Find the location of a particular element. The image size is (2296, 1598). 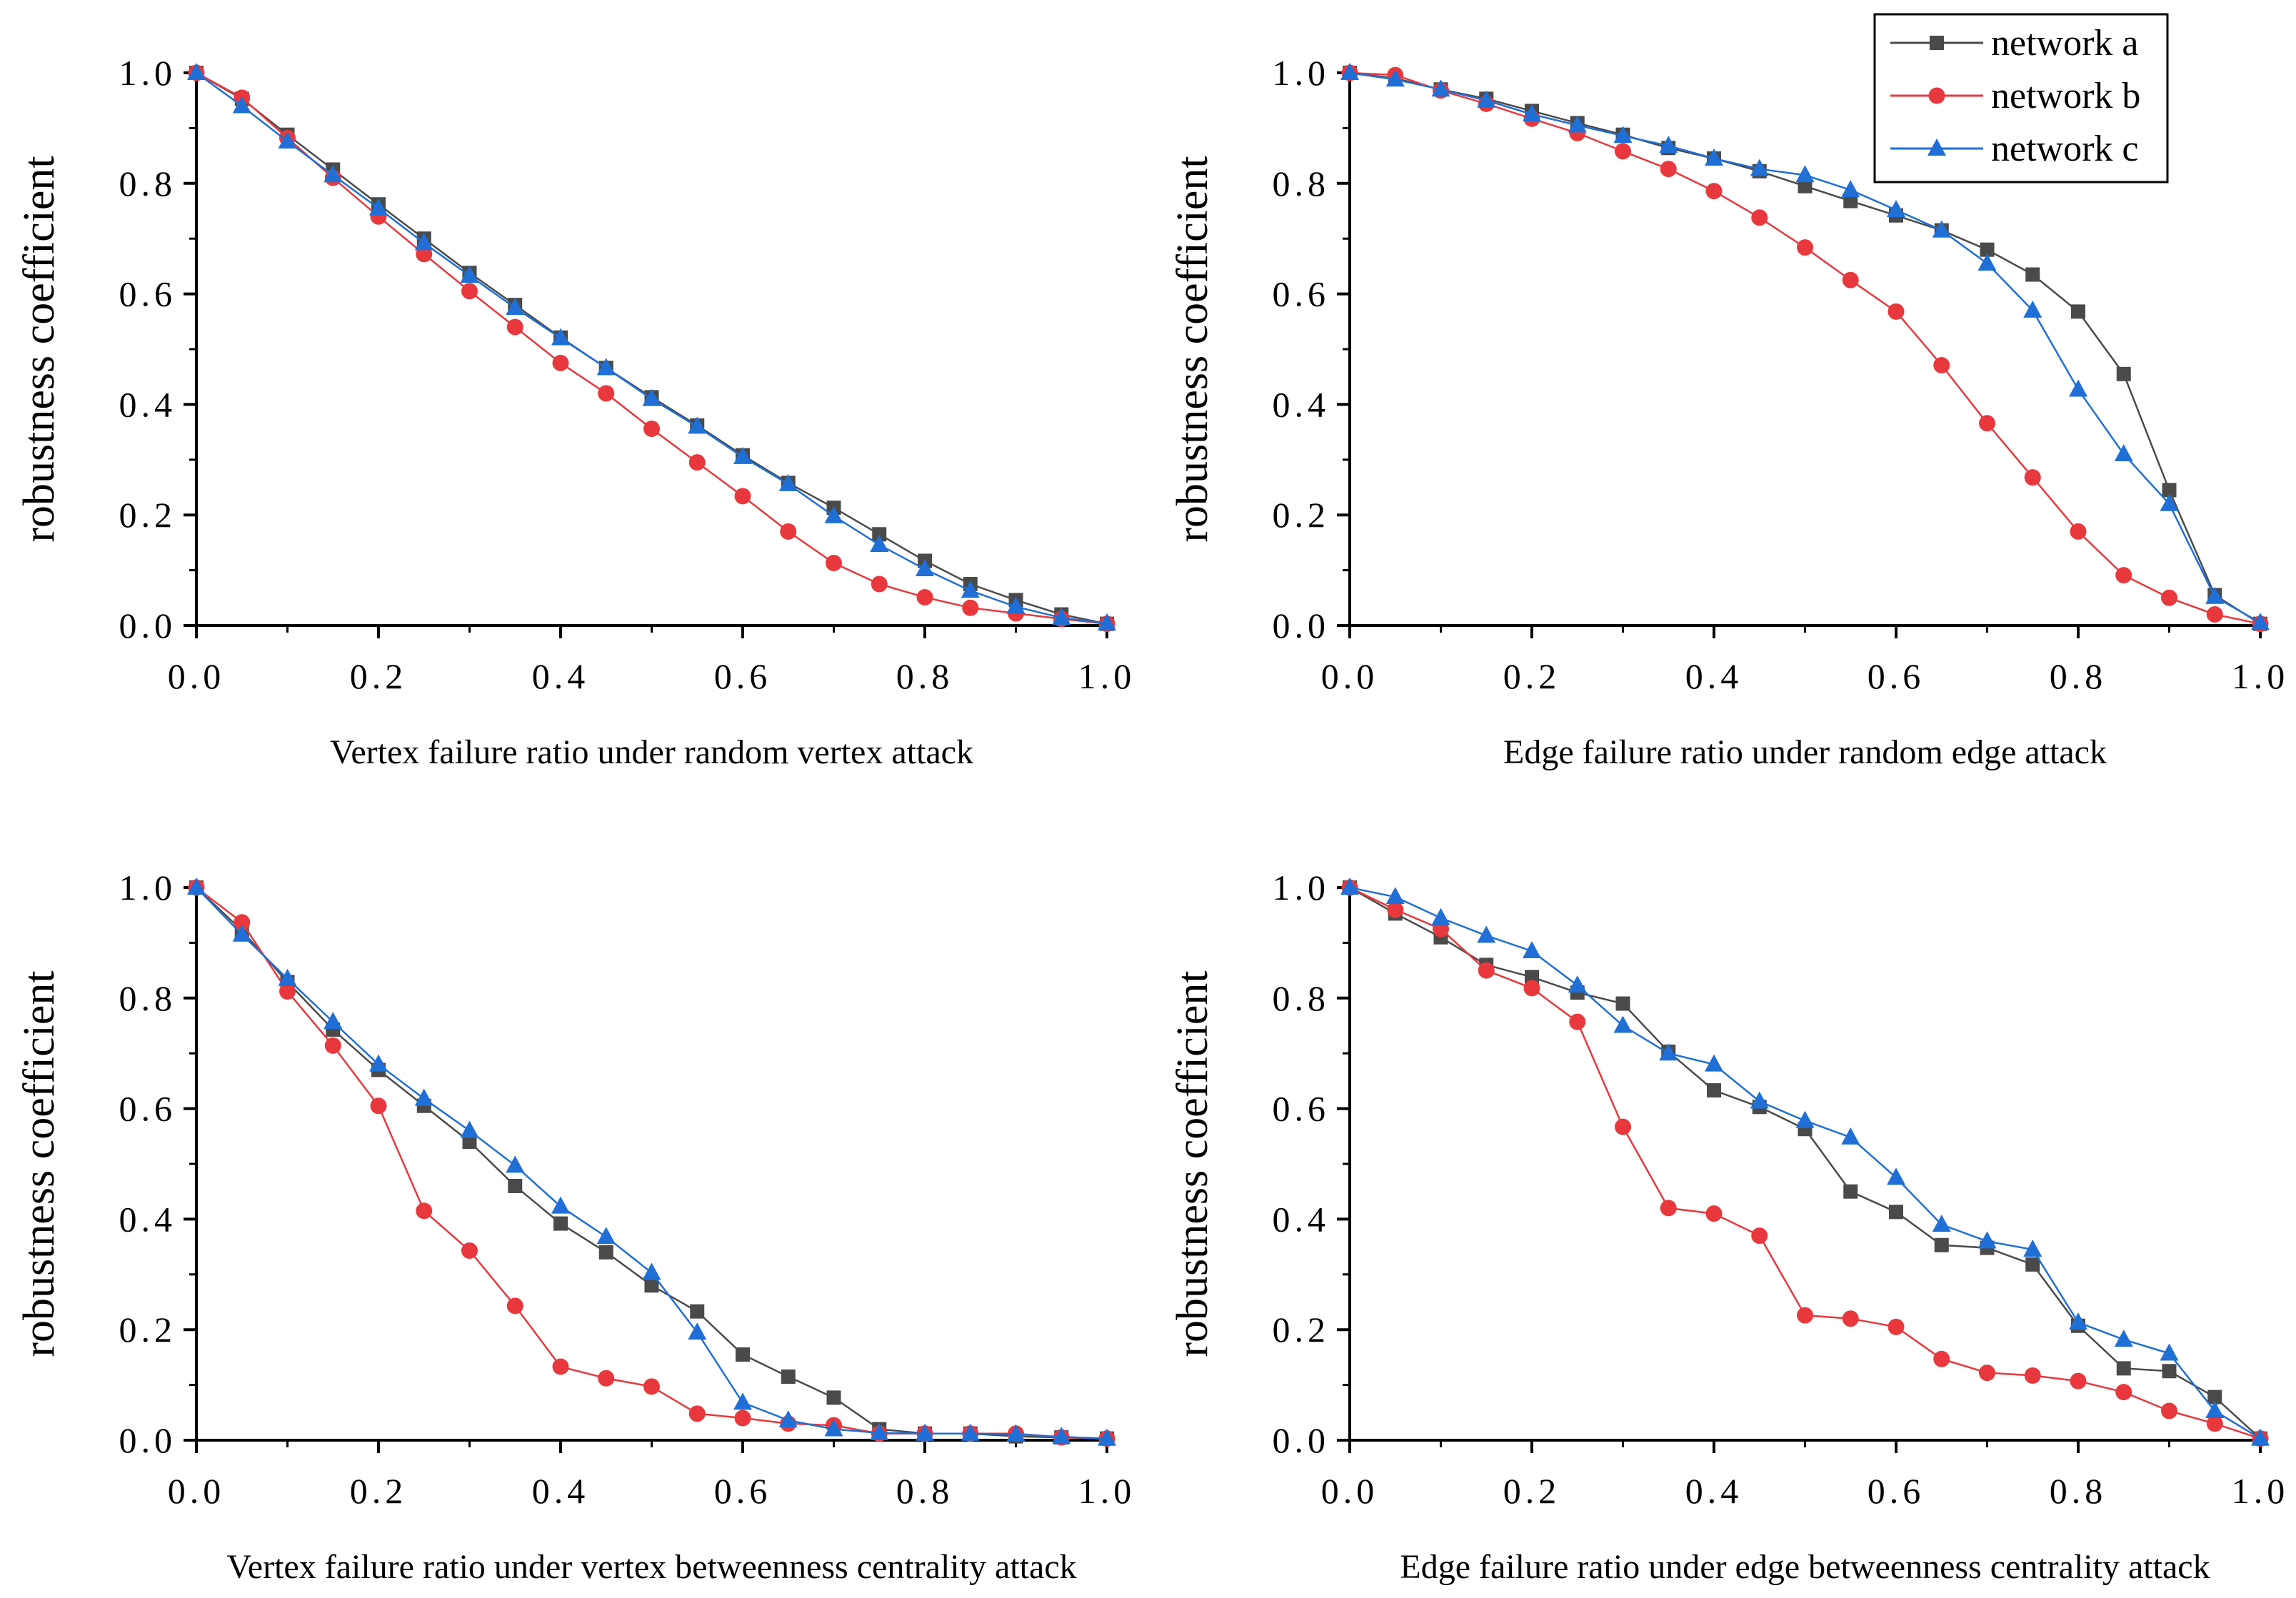

x-tick-label: 0.4 is located at coordinates (561, 1491).